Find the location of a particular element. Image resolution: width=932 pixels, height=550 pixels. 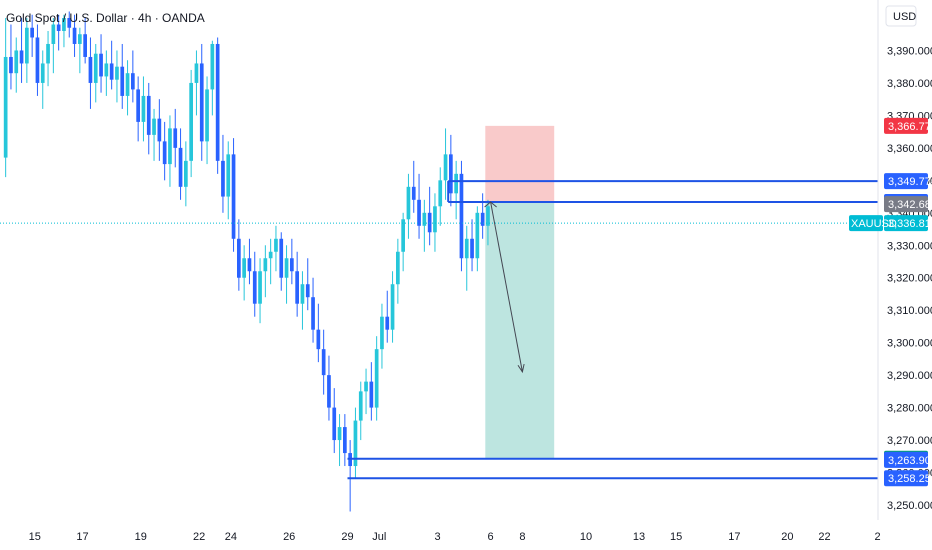

x-tick-label: 24 is located at coordinates (231, 537).